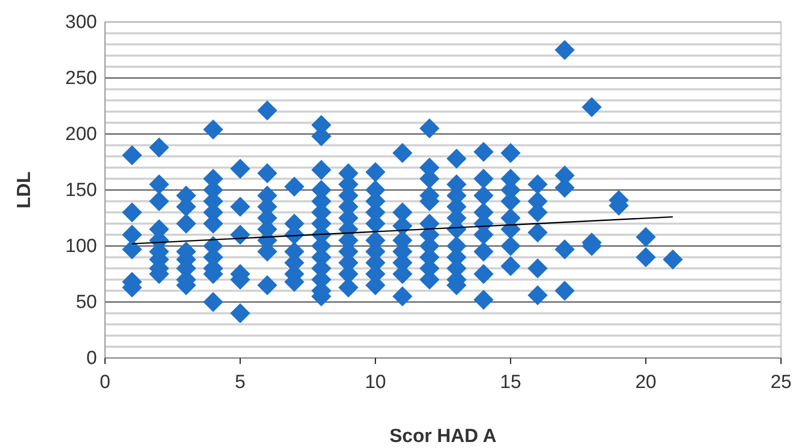  What do you see at coordinates (105, 382) in the screenshot?
I see `x-tick-label: 0` at bounding box center [105, 382].